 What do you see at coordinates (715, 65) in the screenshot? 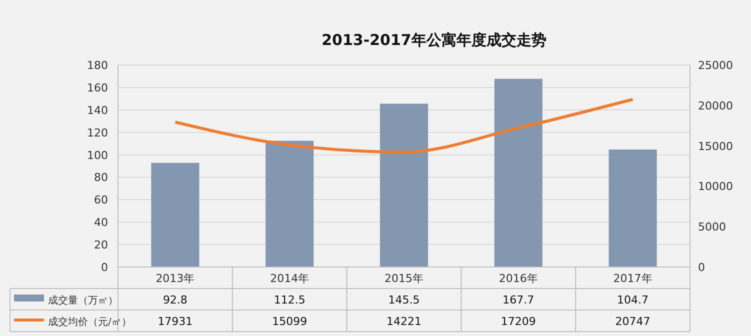
I see `y2-tick-label: 25000` at bounding box center [715, 65].